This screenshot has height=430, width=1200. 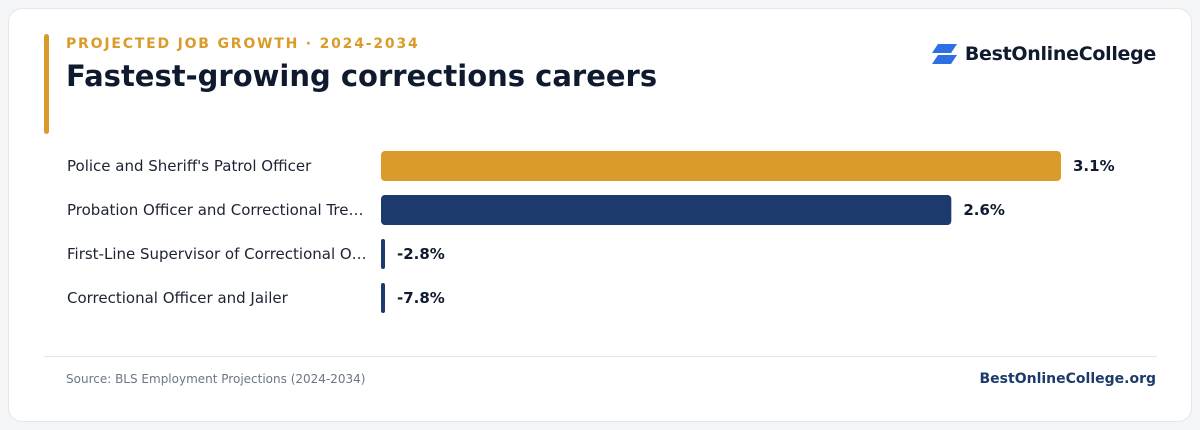 What do you see at coordinates (178, 298) in the screenshot?
I see `category-label: Correctional Officer and Jailer` at bounding box center [178, 298].